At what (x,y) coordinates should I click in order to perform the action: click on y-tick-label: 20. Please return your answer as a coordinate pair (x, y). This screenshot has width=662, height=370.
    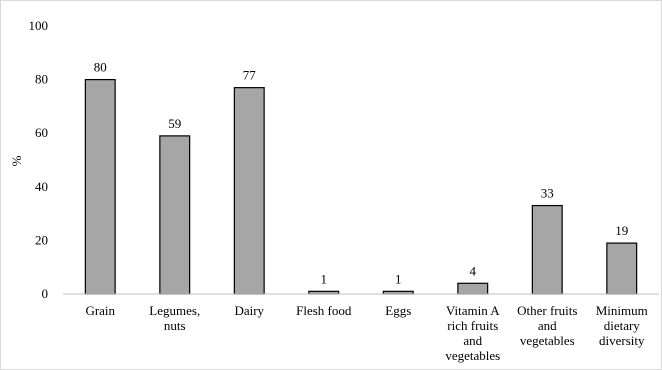
    Looking at the image, I should click on (41, 239).